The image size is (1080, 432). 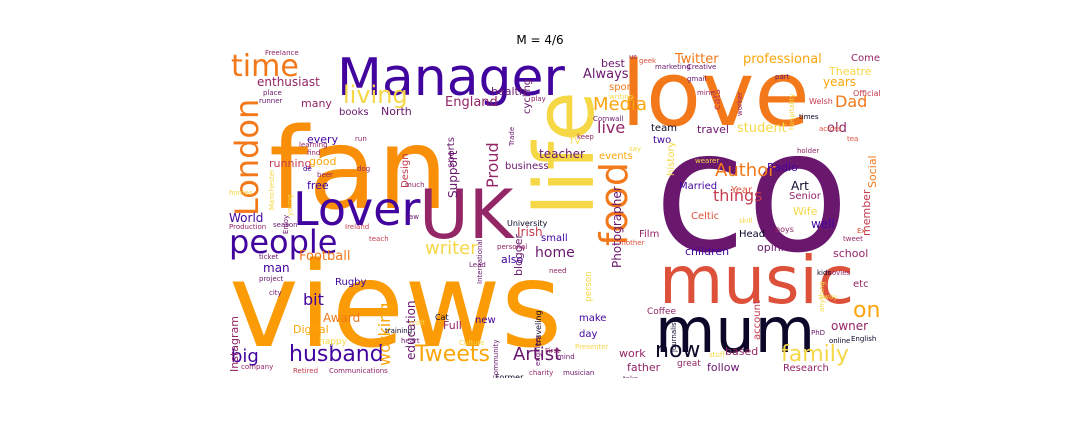 I want to click on word-season: season, so click(x=285, y=225).